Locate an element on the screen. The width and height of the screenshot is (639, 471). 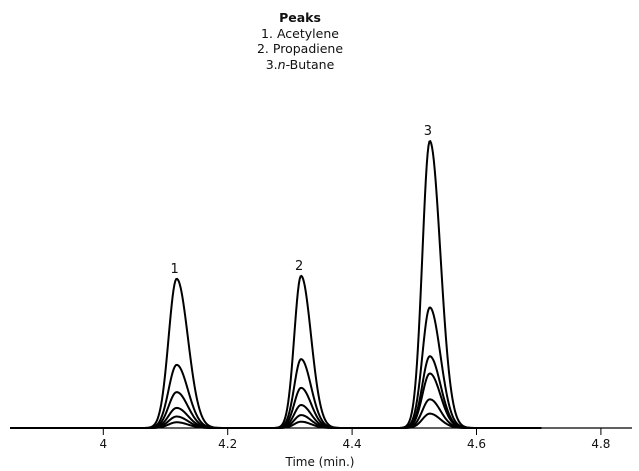
legend-item-1-name: Acetylene is located at coordinates (307, 33).